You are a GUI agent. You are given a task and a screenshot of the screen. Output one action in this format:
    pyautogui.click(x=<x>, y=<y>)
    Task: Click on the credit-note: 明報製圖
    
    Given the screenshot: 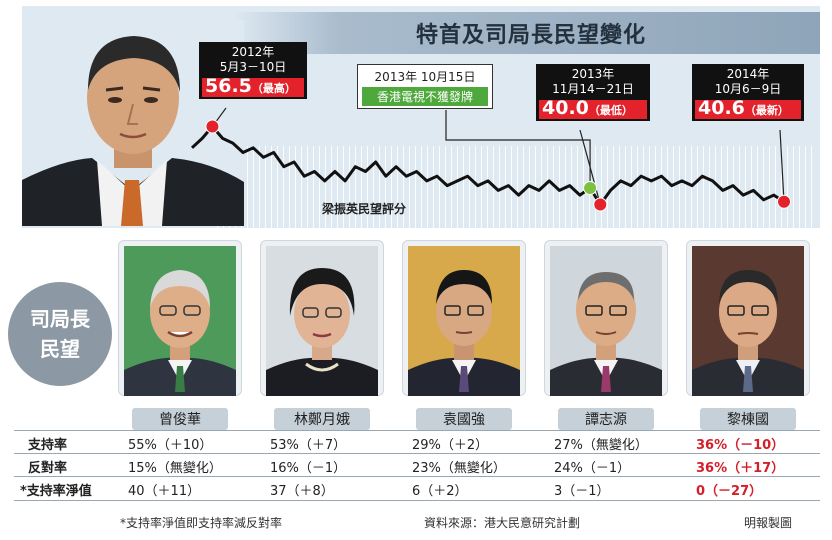 What is the action you would take?
    pyautogui.click(x=768, y=523)
    